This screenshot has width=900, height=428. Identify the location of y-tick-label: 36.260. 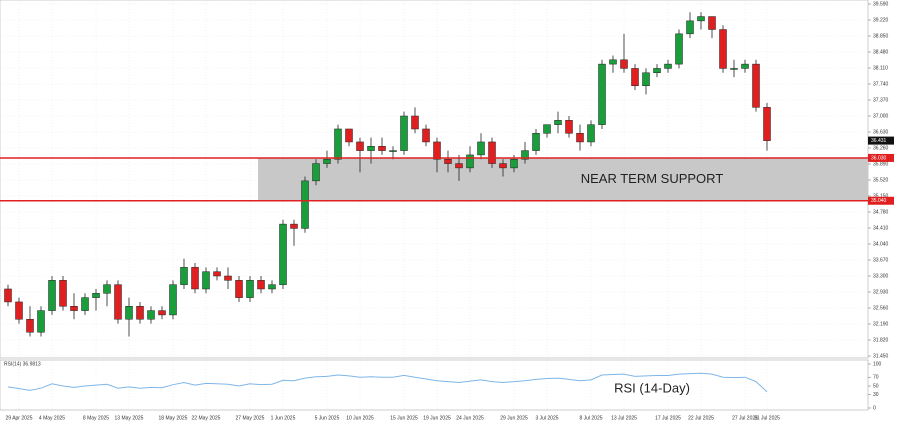
(881, 148).